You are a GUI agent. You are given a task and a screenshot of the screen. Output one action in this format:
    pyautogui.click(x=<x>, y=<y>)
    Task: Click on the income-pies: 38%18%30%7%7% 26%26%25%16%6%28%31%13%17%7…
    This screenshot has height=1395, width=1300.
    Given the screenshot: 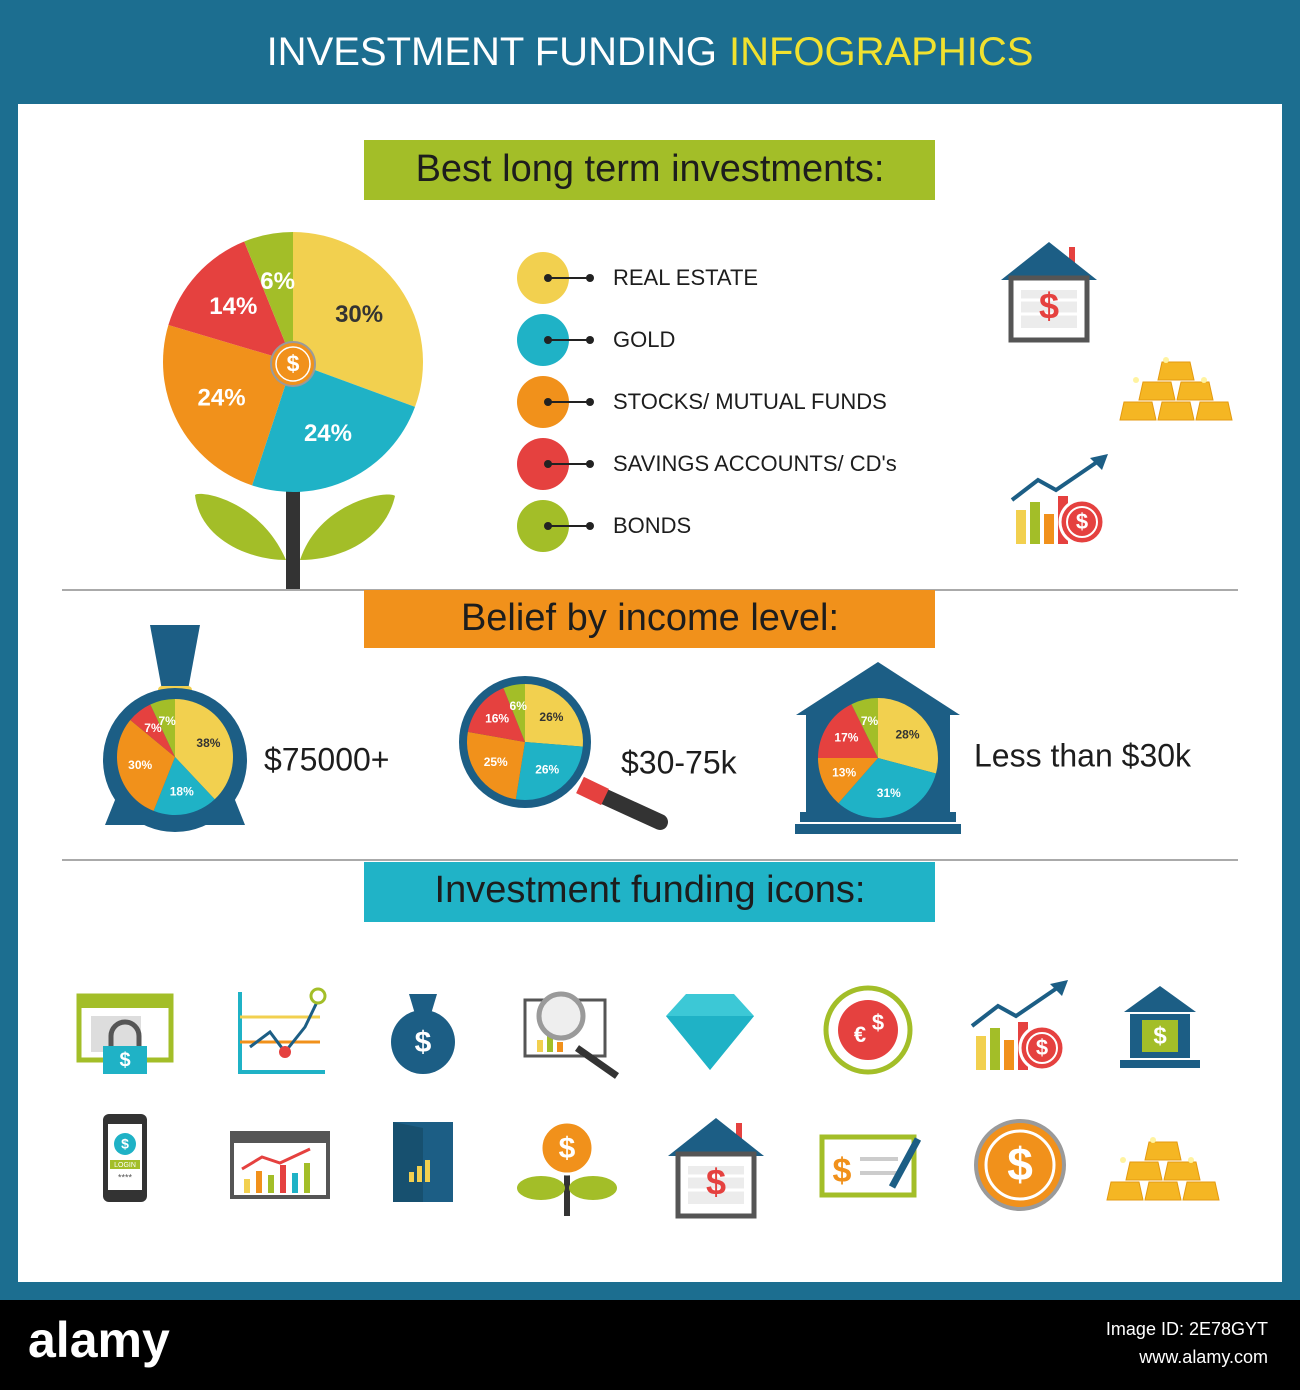 What is the action you would take?
    pyautogui.click(x=527, y=751)
    